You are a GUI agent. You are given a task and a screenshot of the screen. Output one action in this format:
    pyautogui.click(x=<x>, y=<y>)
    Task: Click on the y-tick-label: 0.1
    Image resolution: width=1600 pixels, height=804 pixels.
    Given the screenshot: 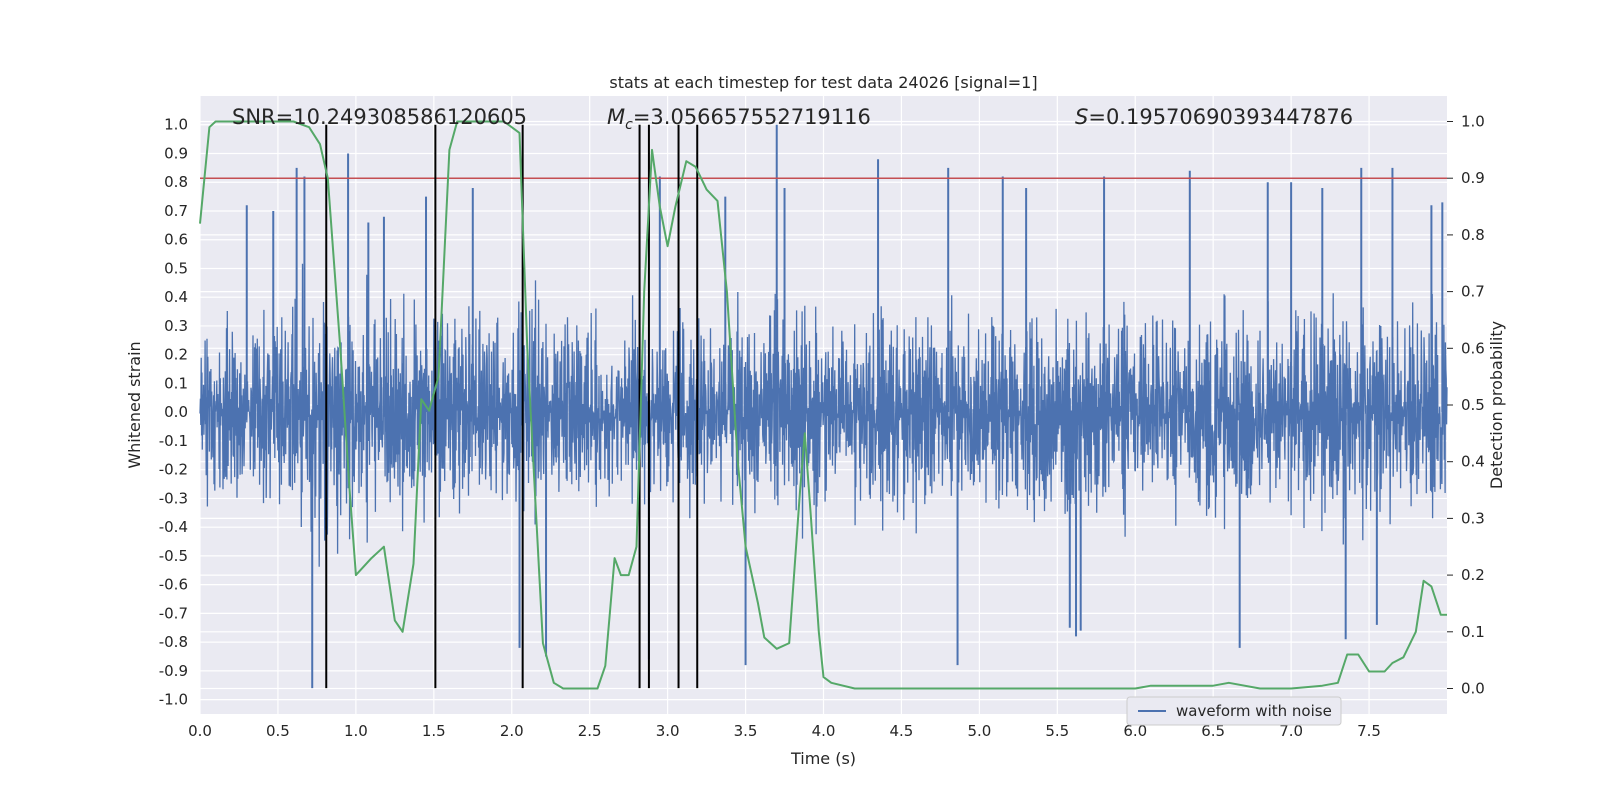 What is the action you would take?
    pyautogui.click(x=176, y=383)
    